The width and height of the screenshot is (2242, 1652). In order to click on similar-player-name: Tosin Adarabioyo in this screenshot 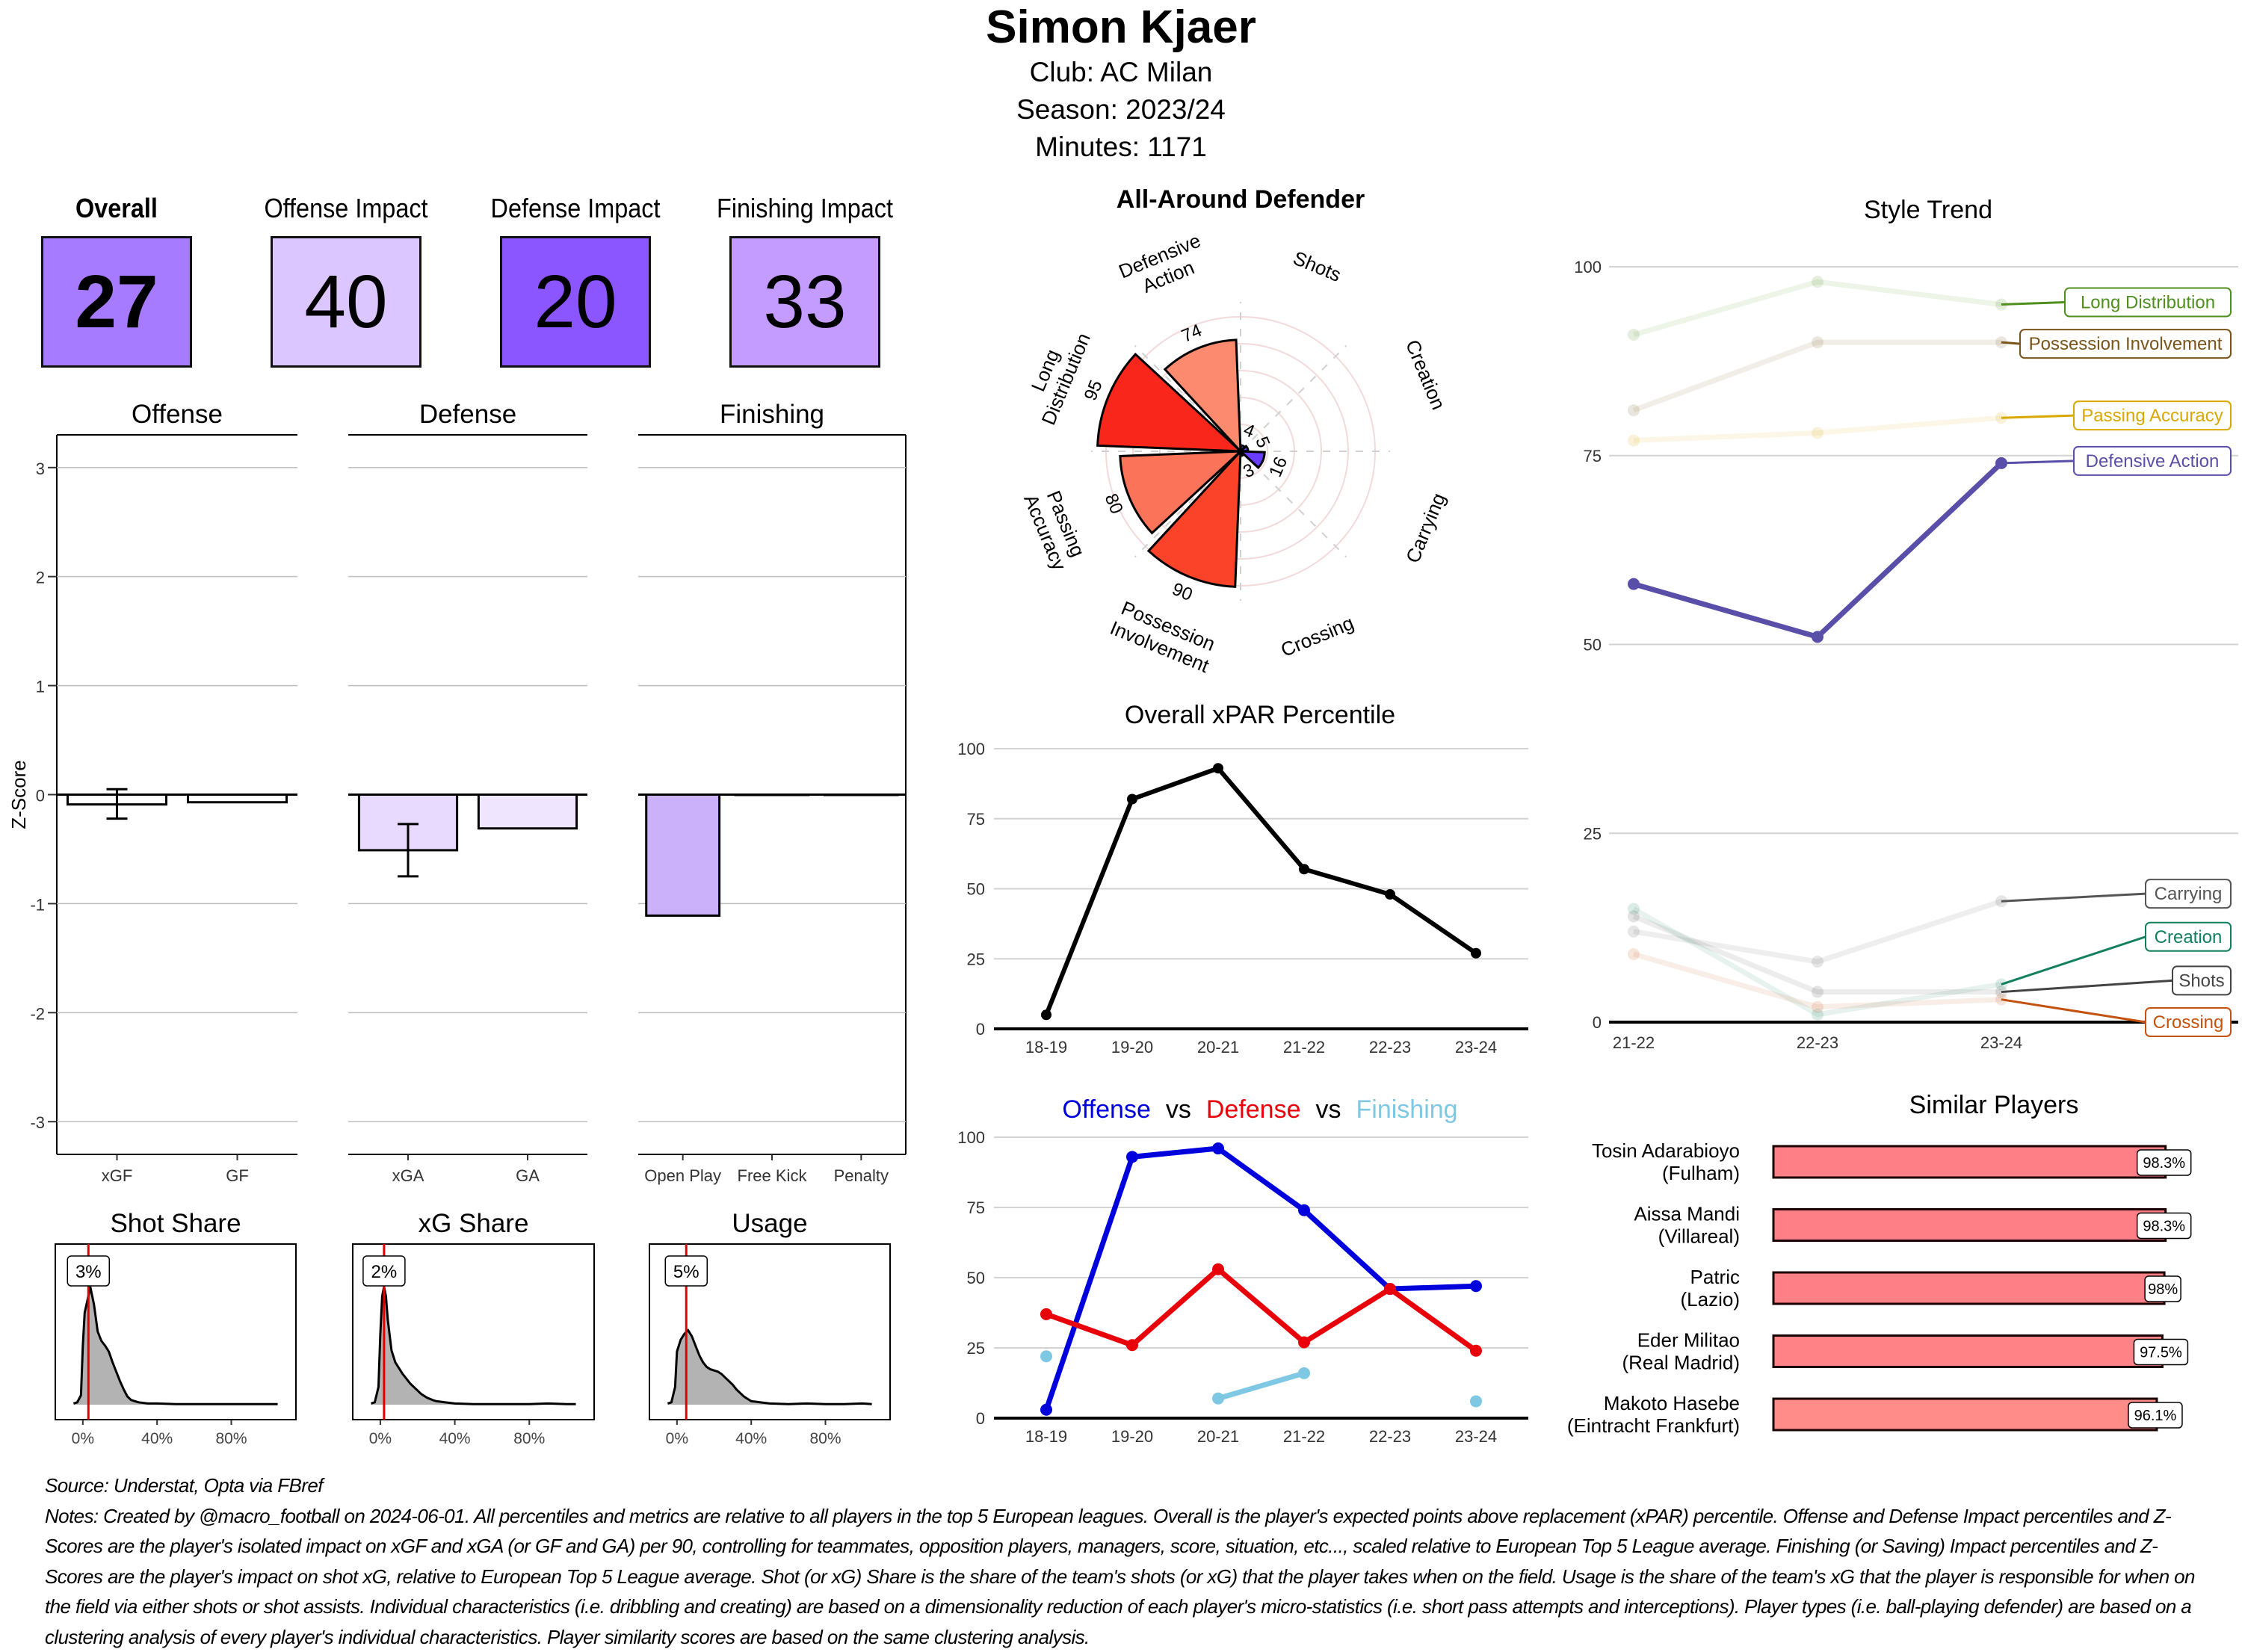, I will do `click(1666, 1150)`.